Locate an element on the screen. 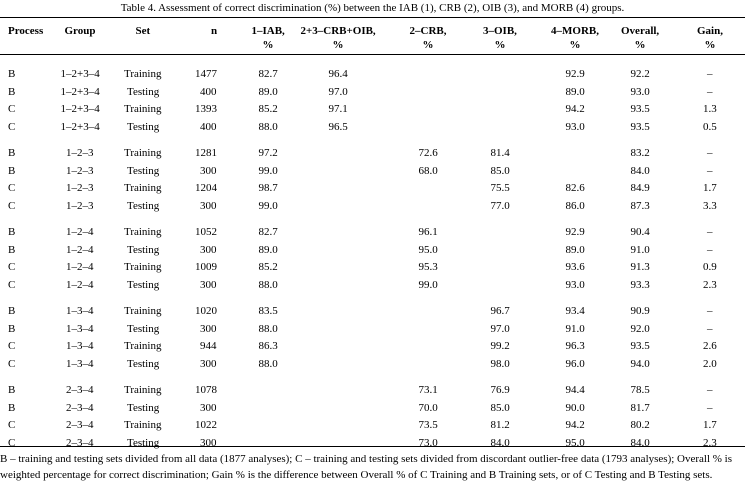 This screenshot has height=500, width=745. table-cell: 1020 is located at coordinates (206, 311).